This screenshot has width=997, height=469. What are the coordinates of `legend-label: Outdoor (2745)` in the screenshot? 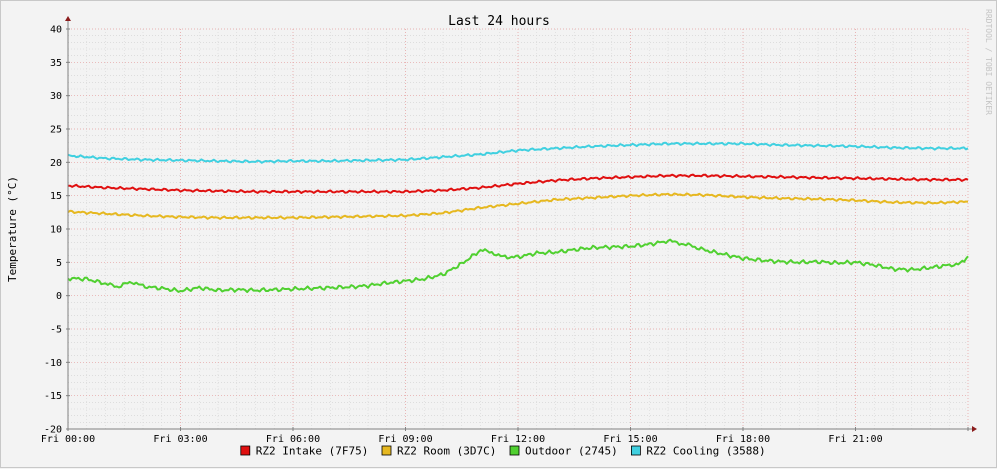 It's located at (571, 451).